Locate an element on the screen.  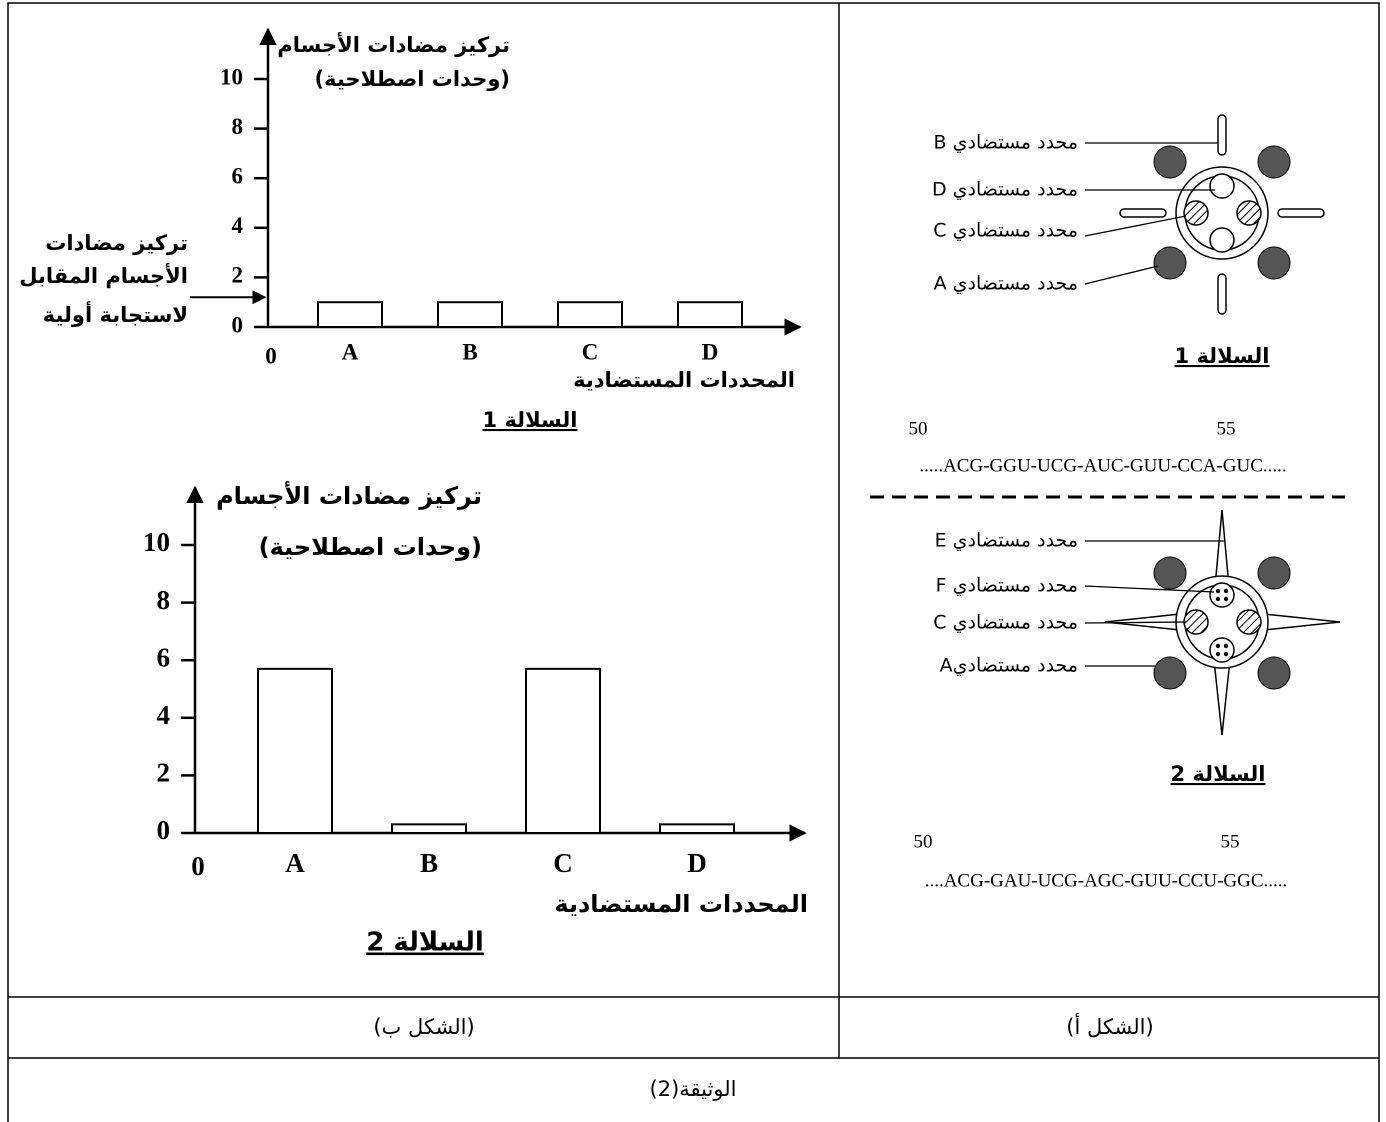
strain-1-diagram is located at coordinates (1204, 214).